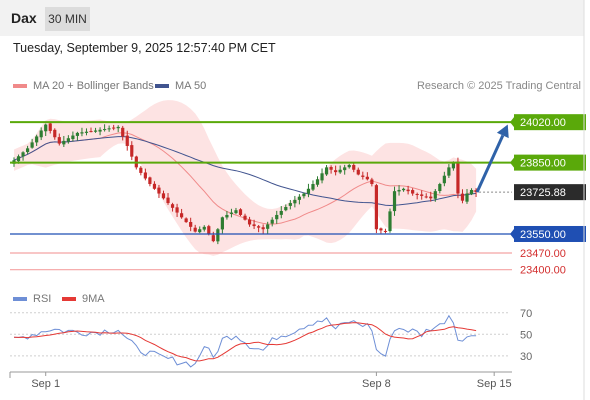 The height and width of the screenshot is (400, 590). I want to click on level-label-box, so click(550, 122).